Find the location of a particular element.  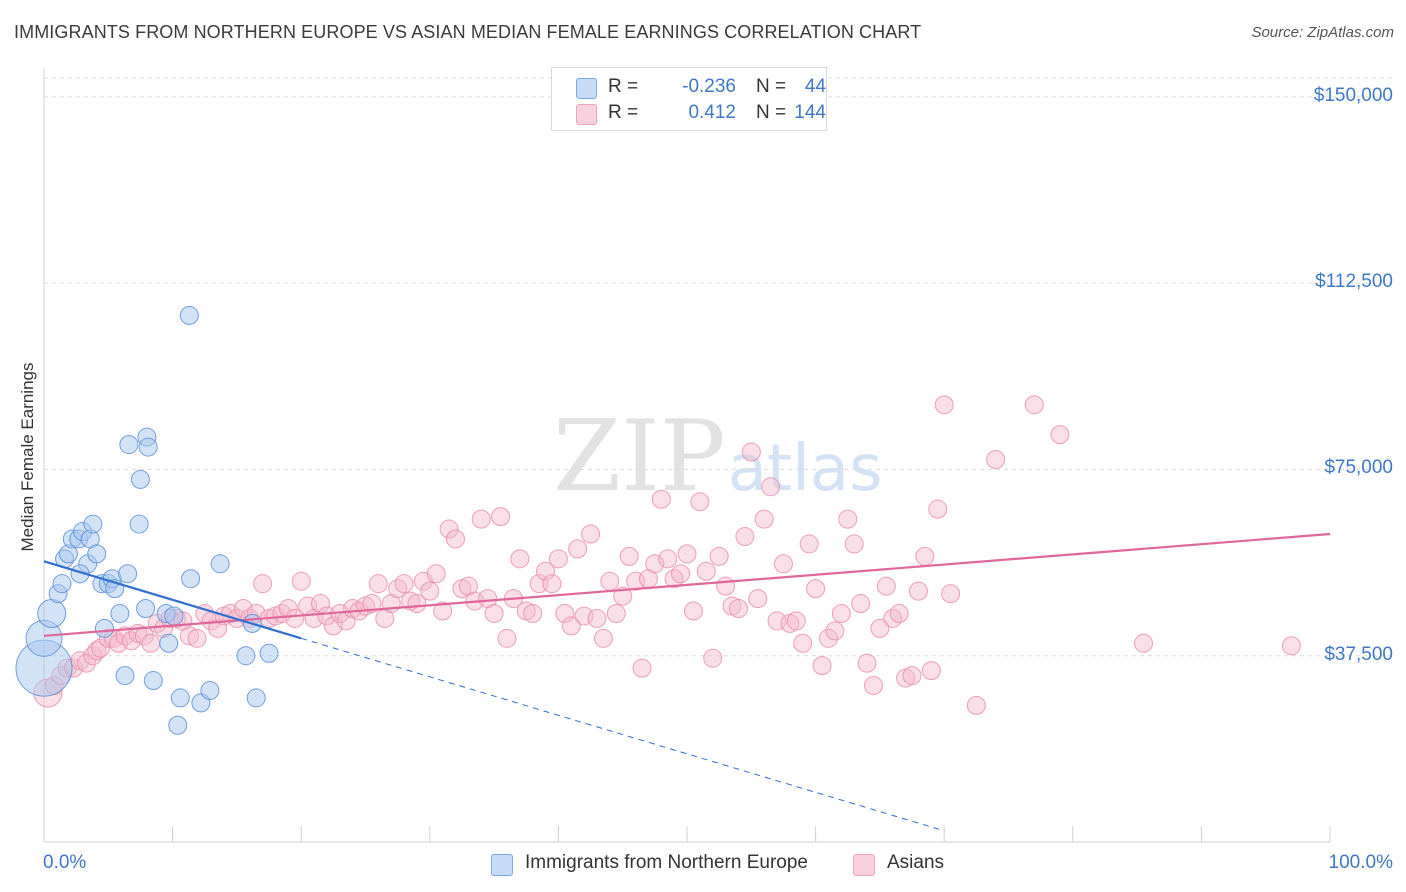

asians-trend-line is located at coordinates (687, 584).